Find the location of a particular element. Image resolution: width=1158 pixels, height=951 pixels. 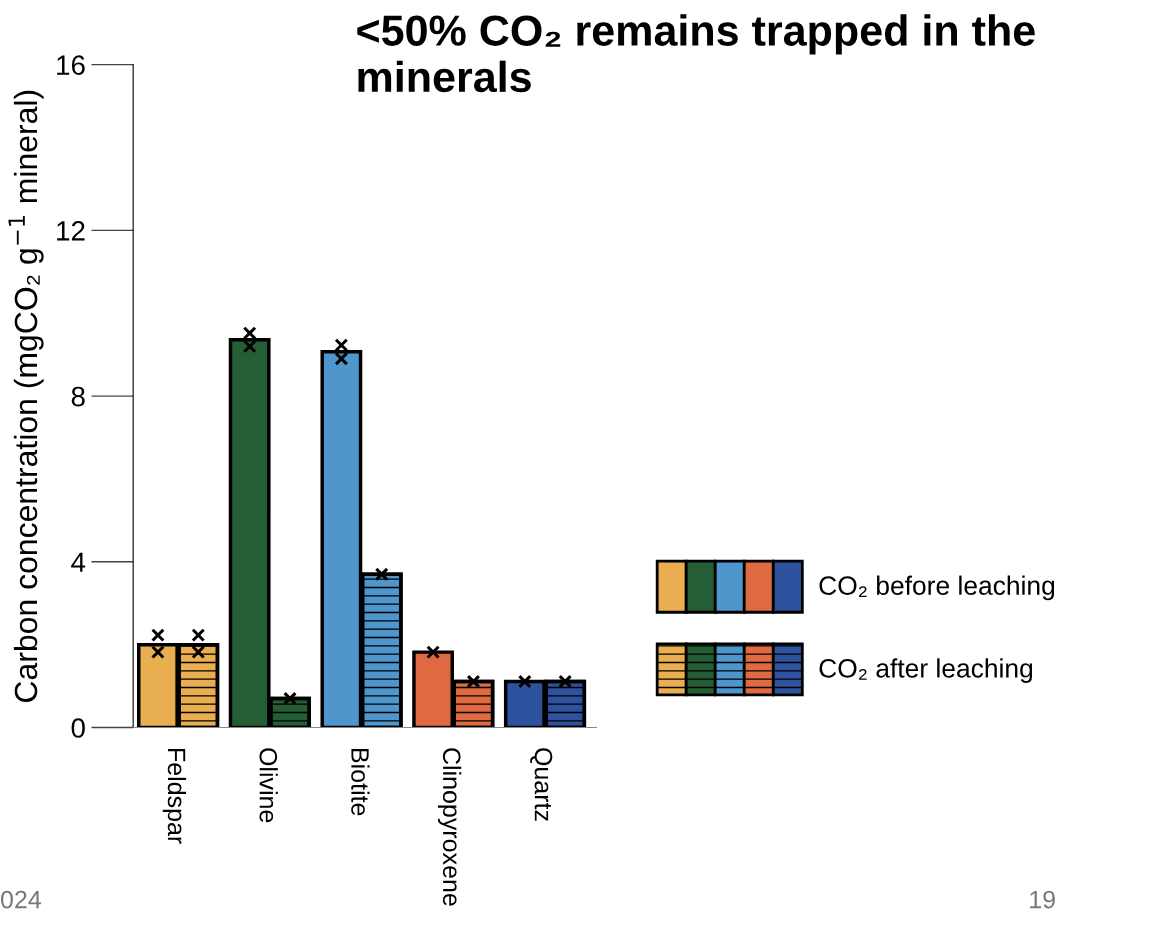

y-tick-label: 8 is located at coordinates (78, 396).